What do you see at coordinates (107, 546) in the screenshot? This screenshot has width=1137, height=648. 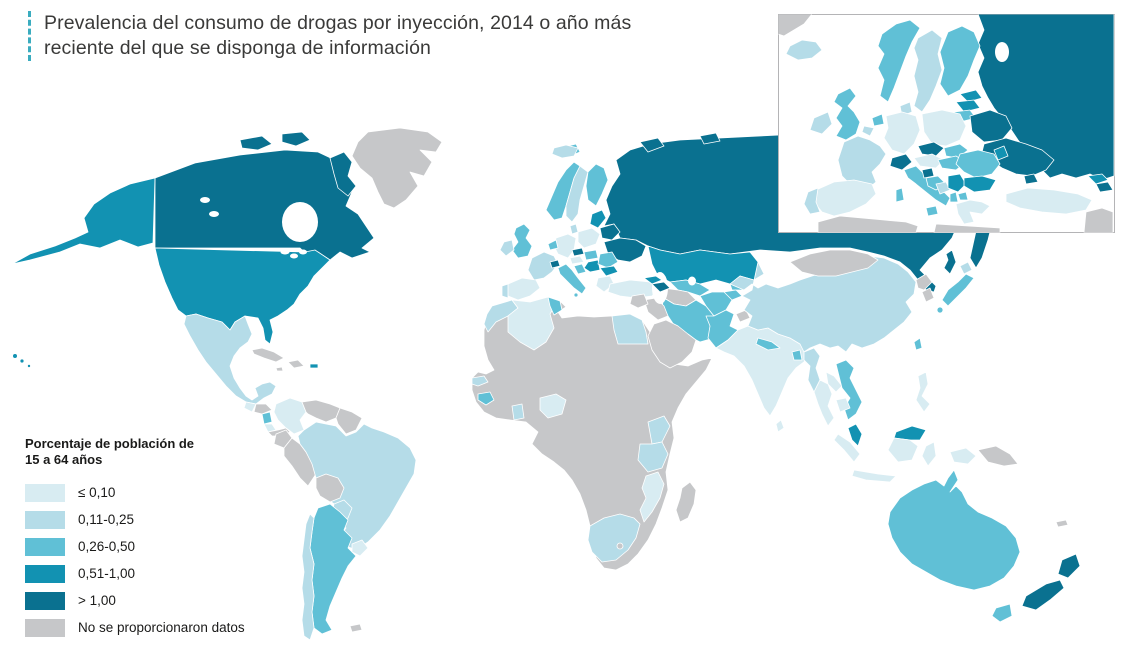 I see `legend-item-label: 0,26-0,50` at bounding box center [107, 546].